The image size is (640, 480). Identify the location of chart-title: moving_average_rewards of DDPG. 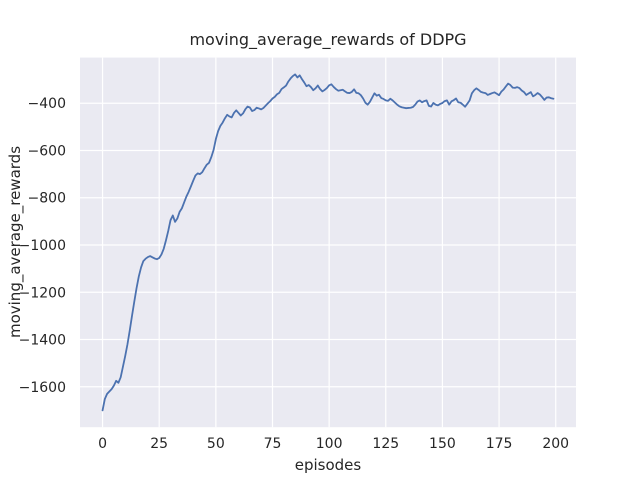
(328, 39).